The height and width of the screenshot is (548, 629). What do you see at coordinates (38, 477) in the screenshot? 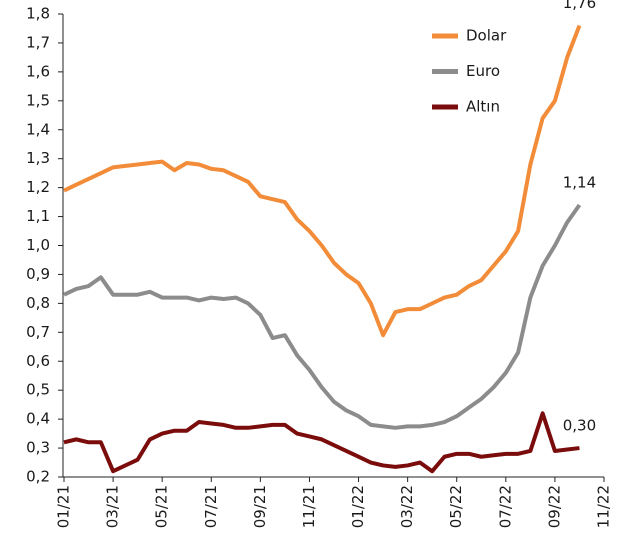
I see `y-tick-label: 0,2` at bounding box center [38, 477].